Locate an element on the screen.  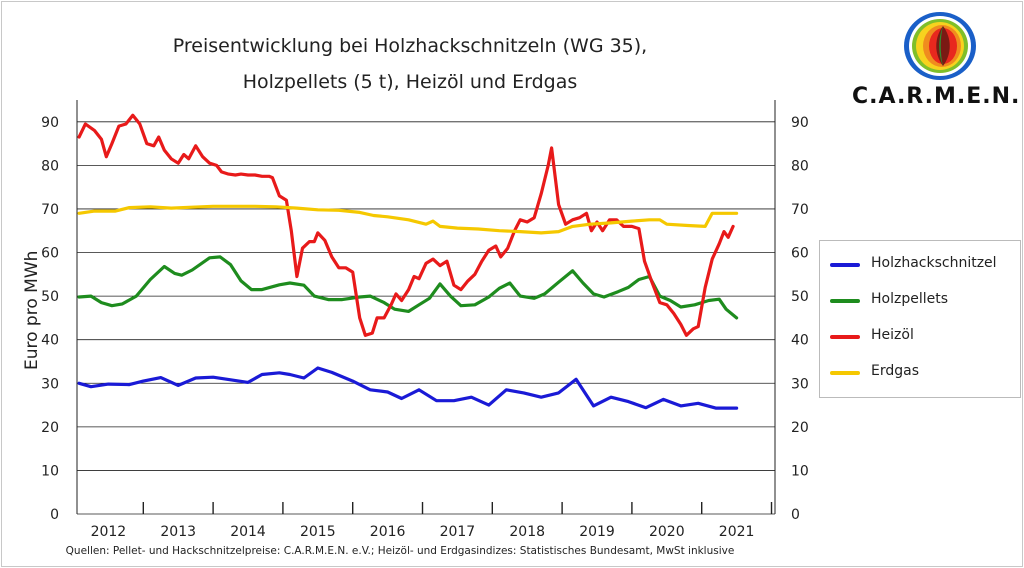
x-tick-label-2020: 2020 is located at coordinates (667, 532).